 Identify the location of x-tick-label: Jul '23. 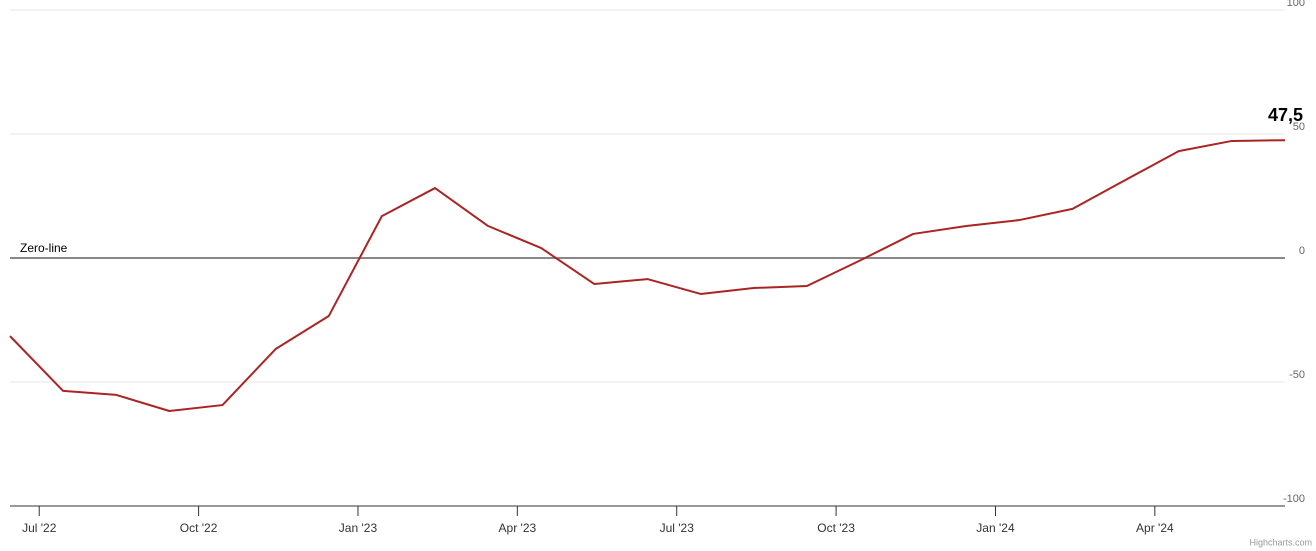
(677, 528).